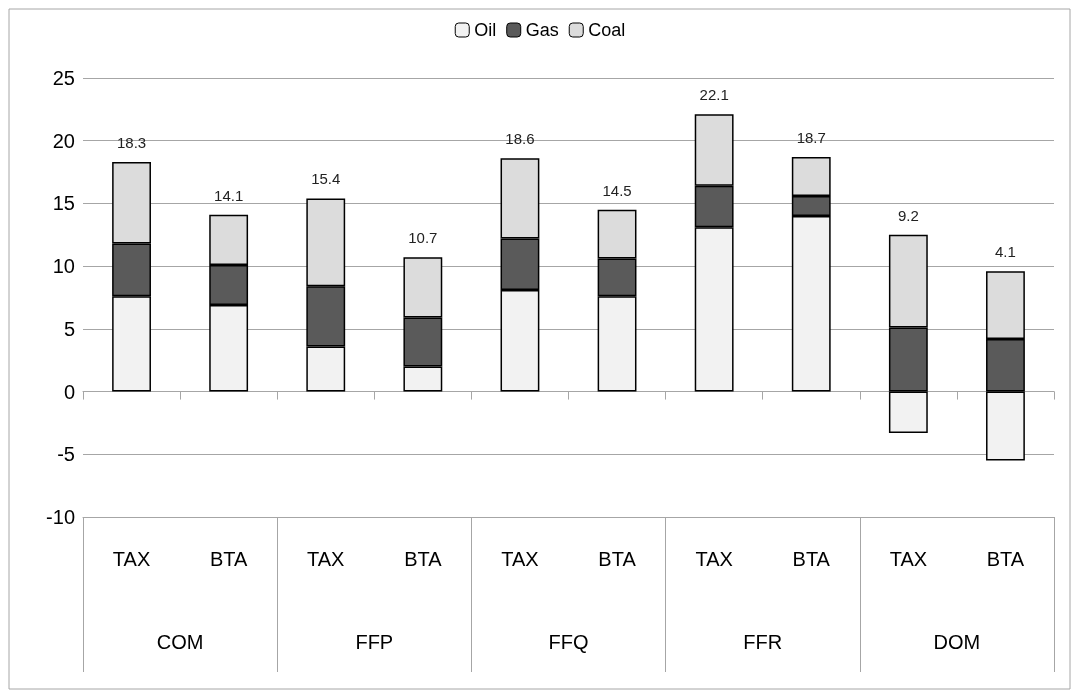 The image size is (1081, 700). Describe the element at coordinates (374, 642) in the screenshot. I see `text: FFP` at that location.